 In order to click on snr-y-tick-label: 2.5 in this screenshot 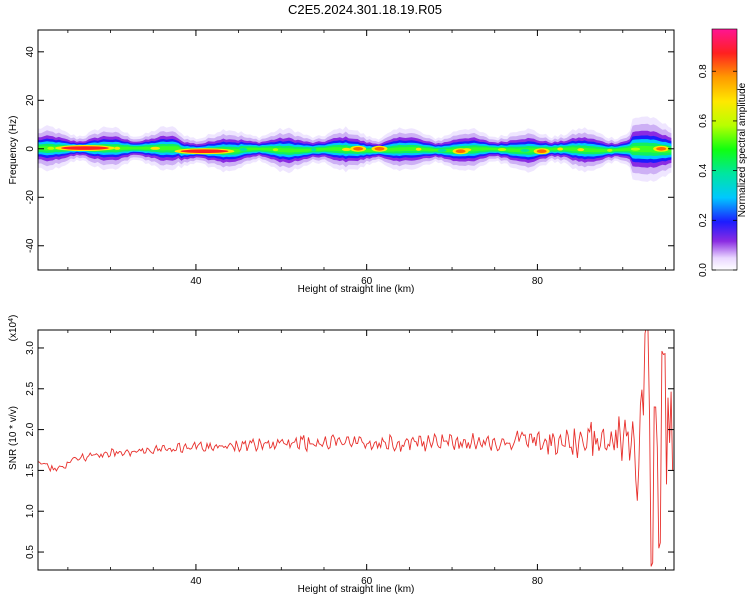, I will do `click(30, 388)`.